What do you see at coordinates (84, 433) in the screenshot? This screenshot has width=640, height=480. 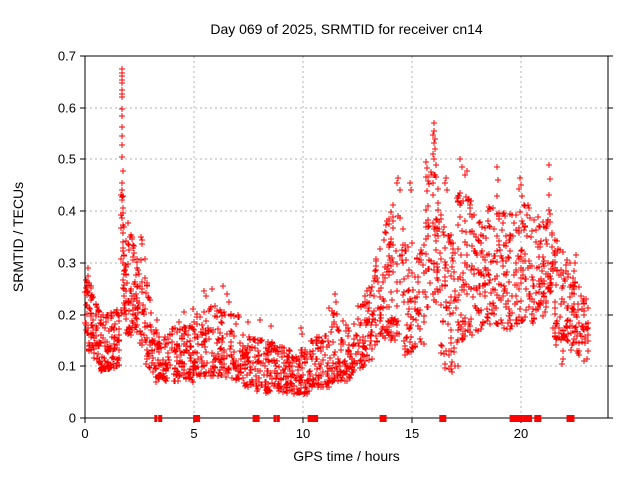 I see `x-tick-label: 0` at bounding box center [84, 433].